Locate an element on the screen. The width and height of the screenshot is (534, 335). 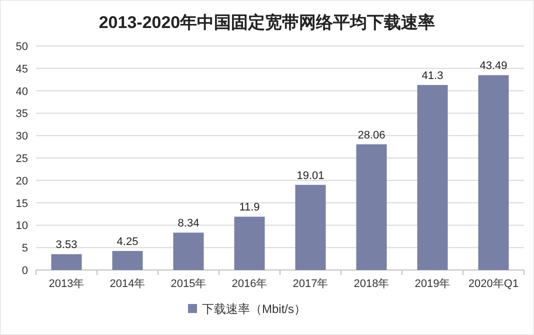
y-tick-label: 10 is located at coordinates (22, 226).